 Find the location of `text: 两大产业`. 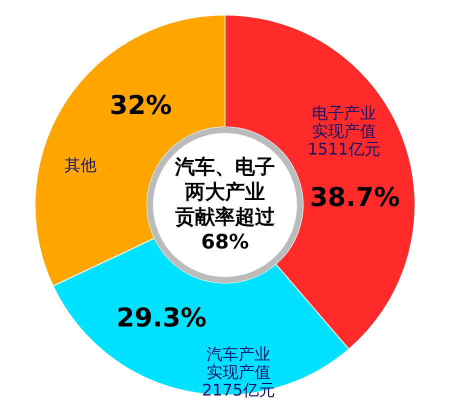

text: 两大产业 is located at coordinates (224, 192).